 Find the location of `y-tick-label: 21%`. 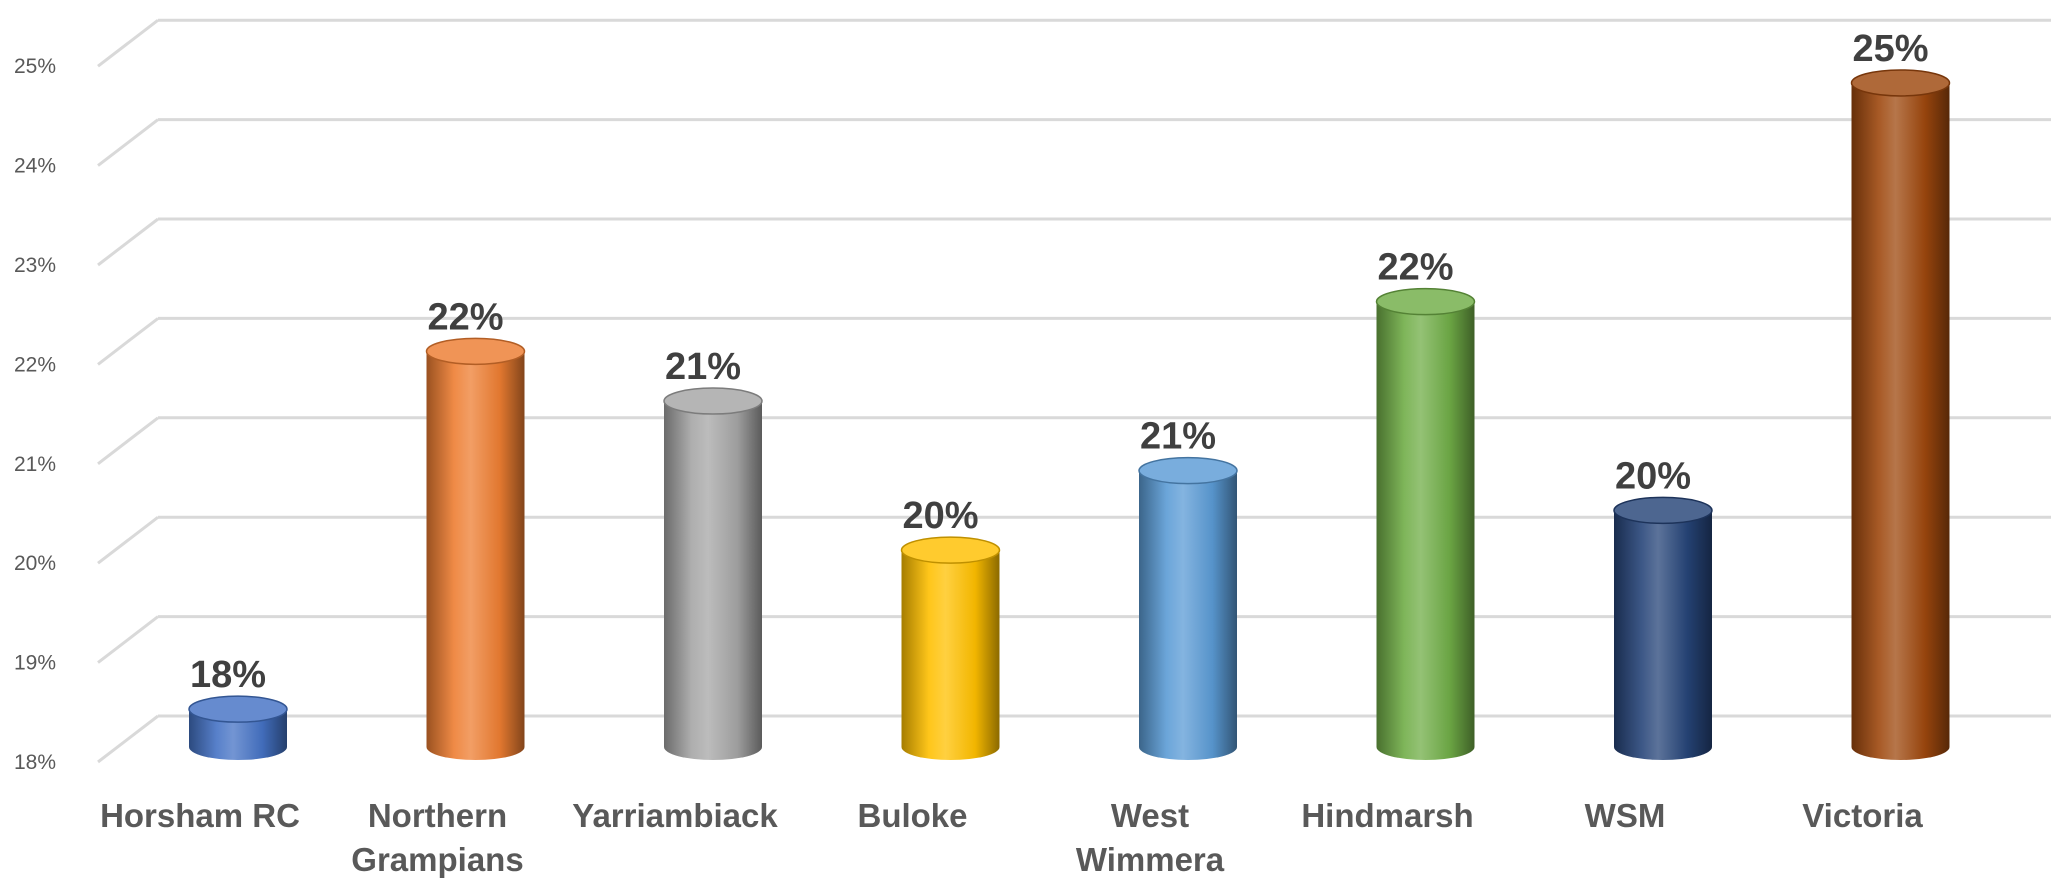

y-tick-label: 21% is located at coordinates (35, 464).